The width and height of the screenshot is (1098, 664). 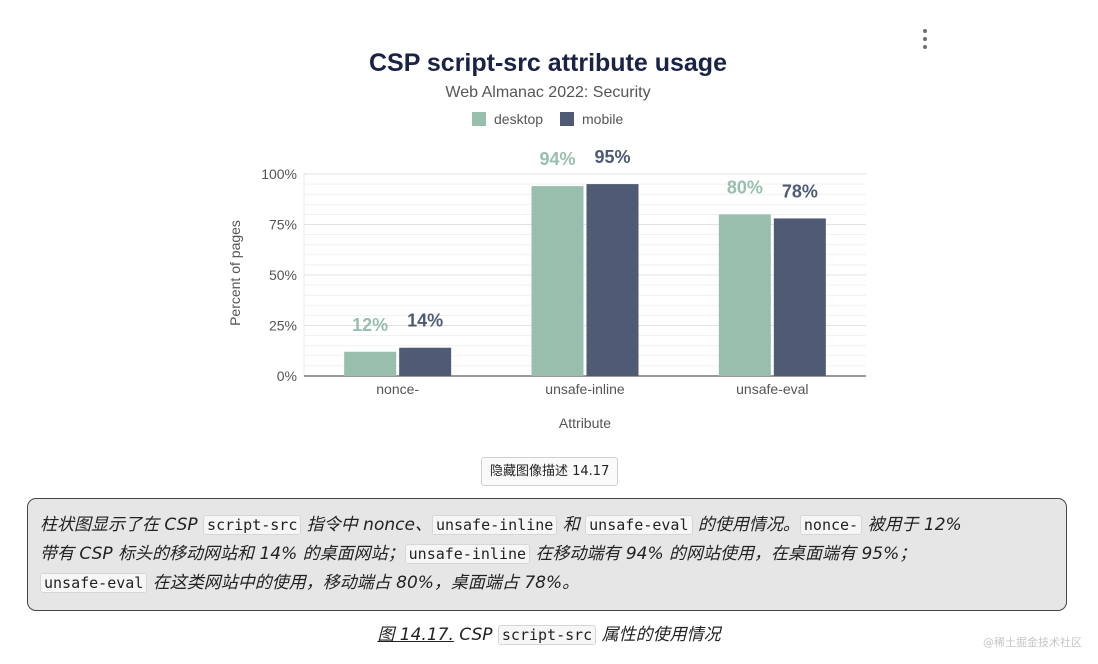 I want to click on x-axis-ticks: nonce-unsafe-inline unsafe-eval, so click(x=592, y=389).